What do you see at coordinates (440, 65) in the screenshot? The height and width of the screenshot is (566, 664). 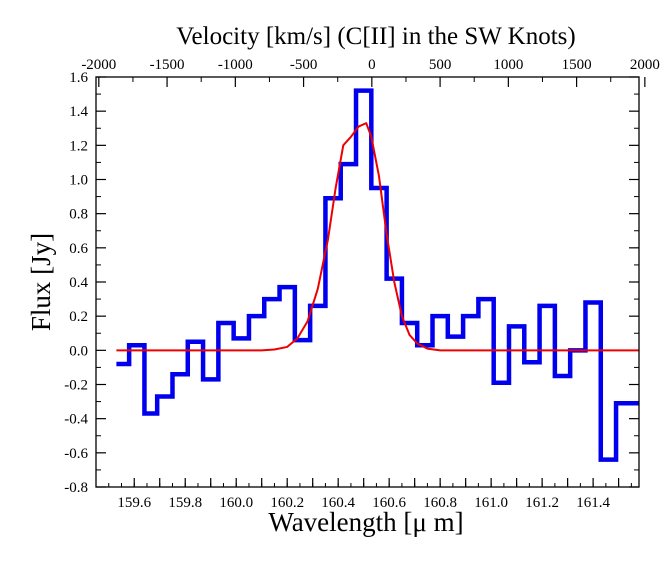 I see `top-tick-label: 500` at bounding box center [440, 65].